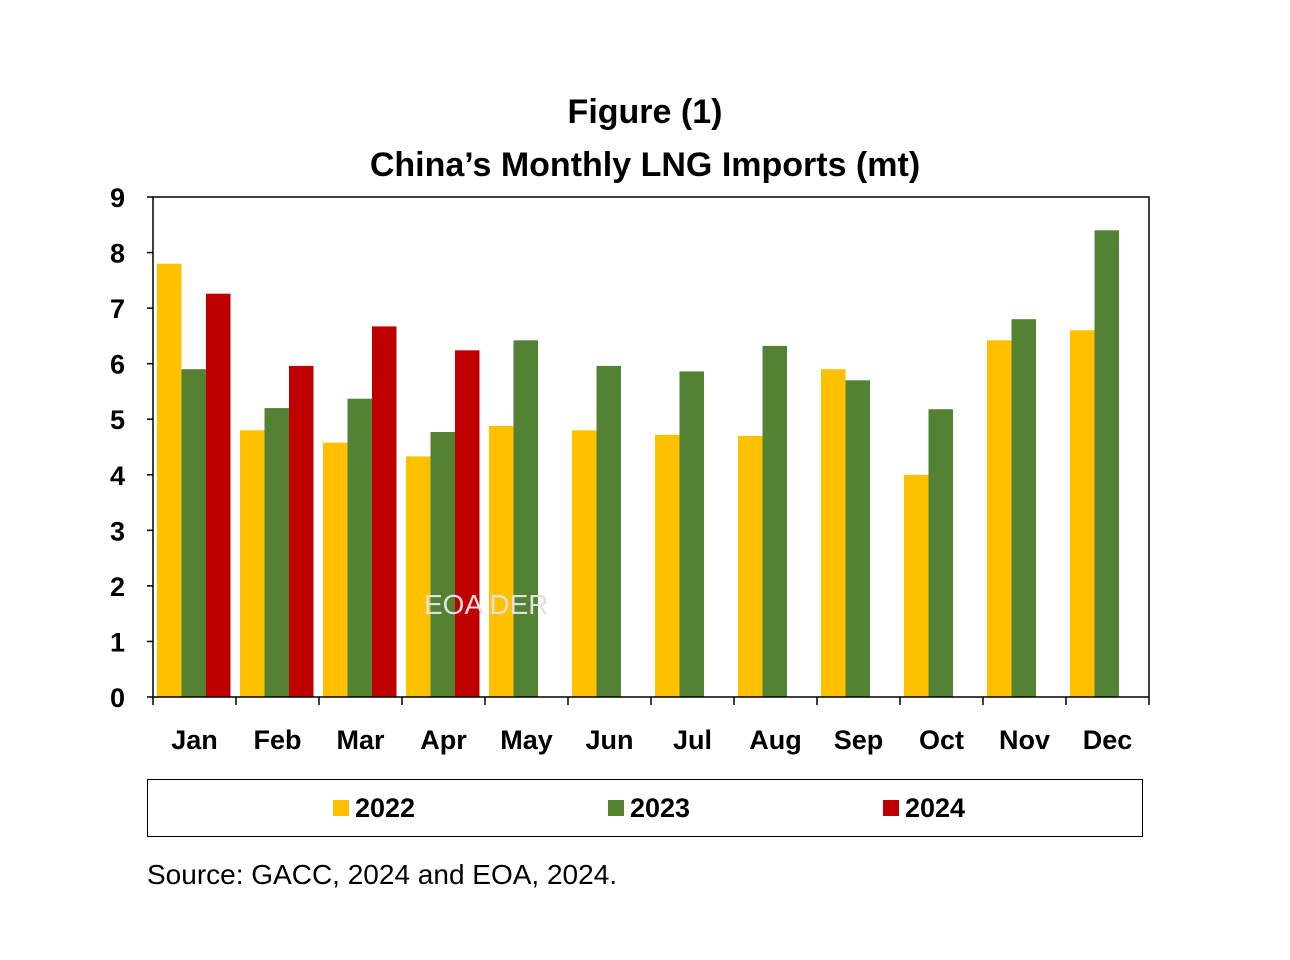  Describe the element at coordinates (193, 533) in the screenshot. I see `bar-2023-jan` at that location.